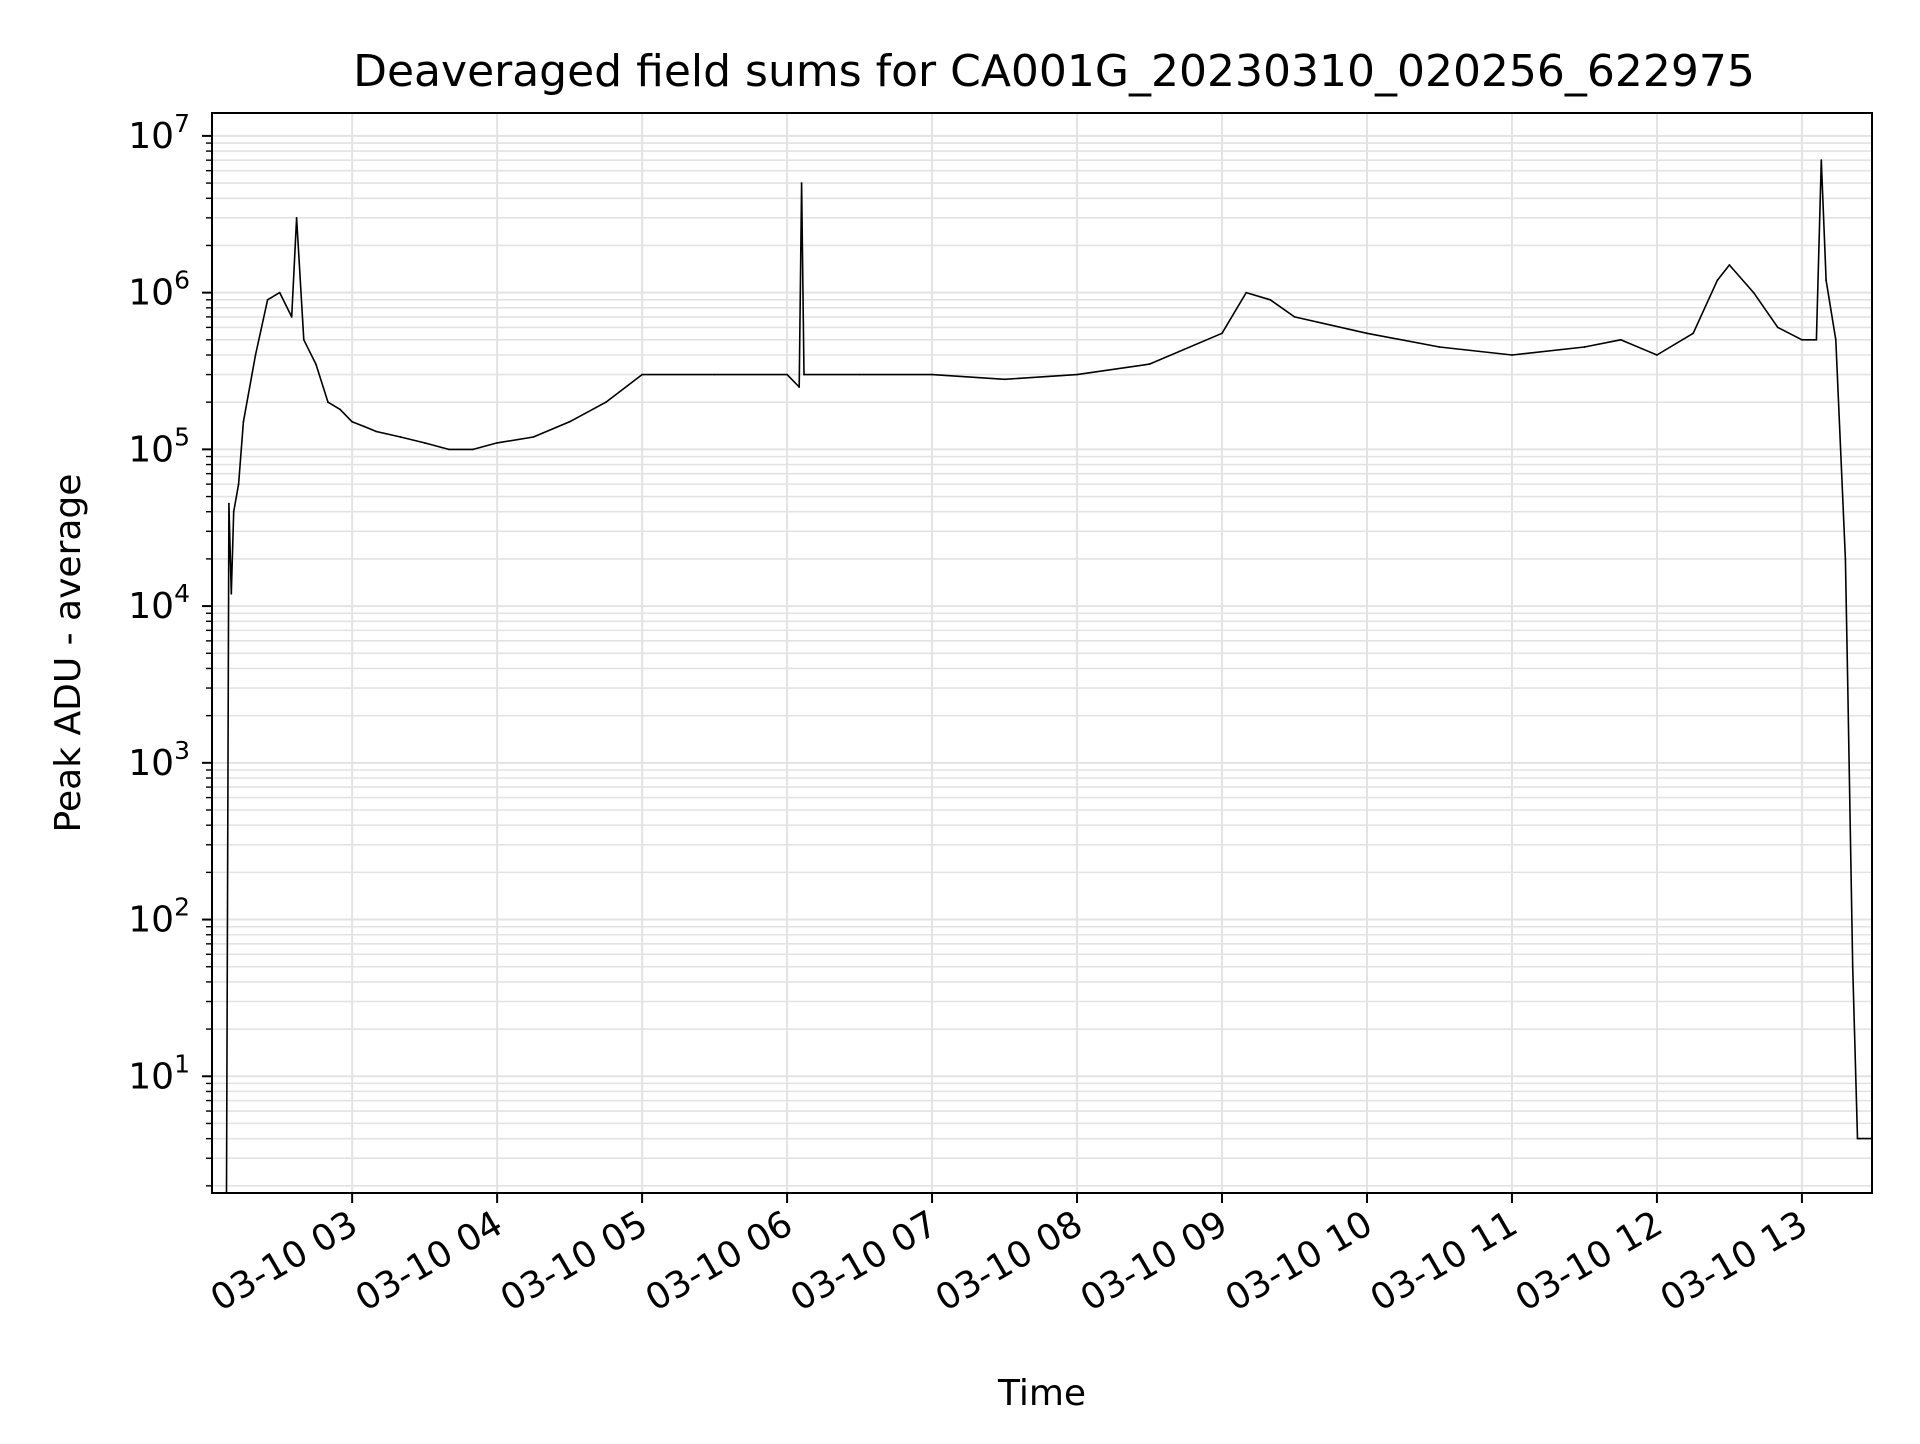 The image size is (1920, 1444). I want to click on x-tick-label: 03-10 04, so click(429, 1261).